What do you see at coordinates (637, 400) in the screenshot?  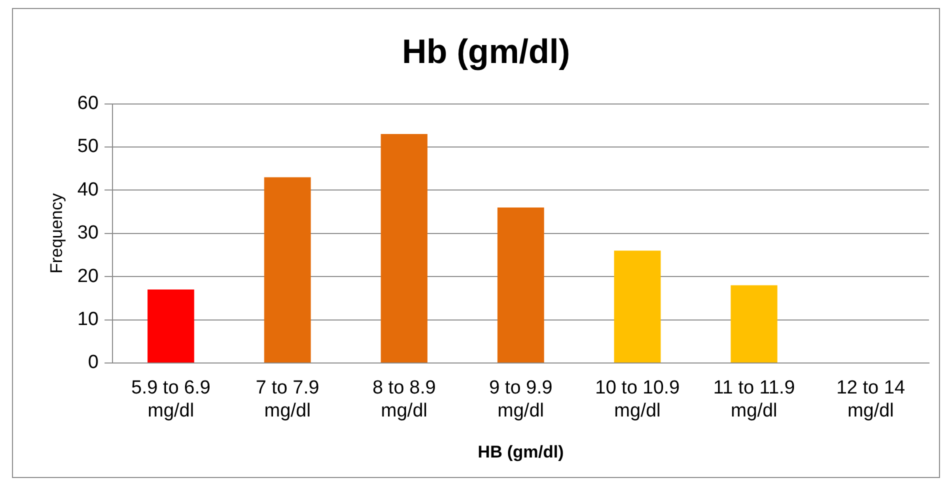 I see `x-tick-label: 10 to 10.9 mg/dl` at bounding box center [637, 400].